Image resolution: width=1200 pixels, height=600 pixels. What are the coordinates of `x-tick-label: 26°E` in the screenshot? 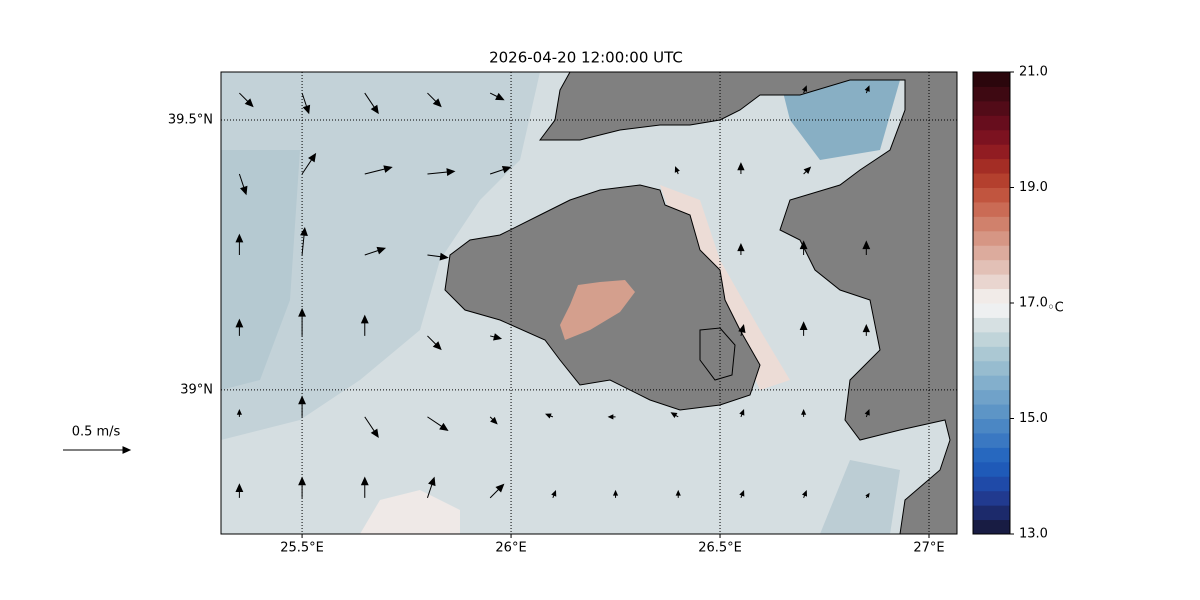 It's located at (510, 548).